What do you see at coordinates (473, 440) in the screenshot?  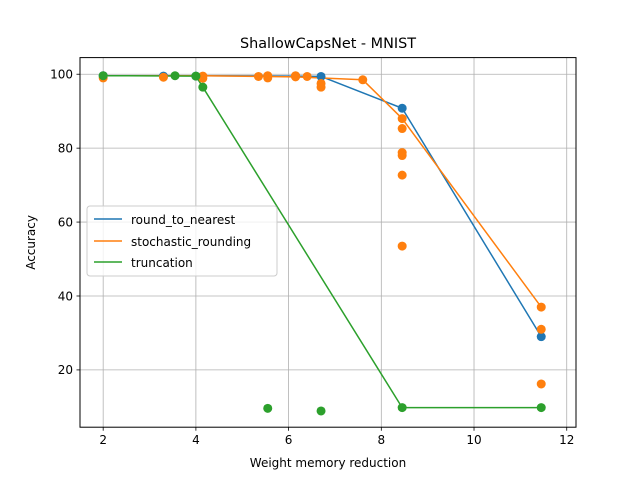 I see `x-tick-label: 10` at bounding box center [473, 440].